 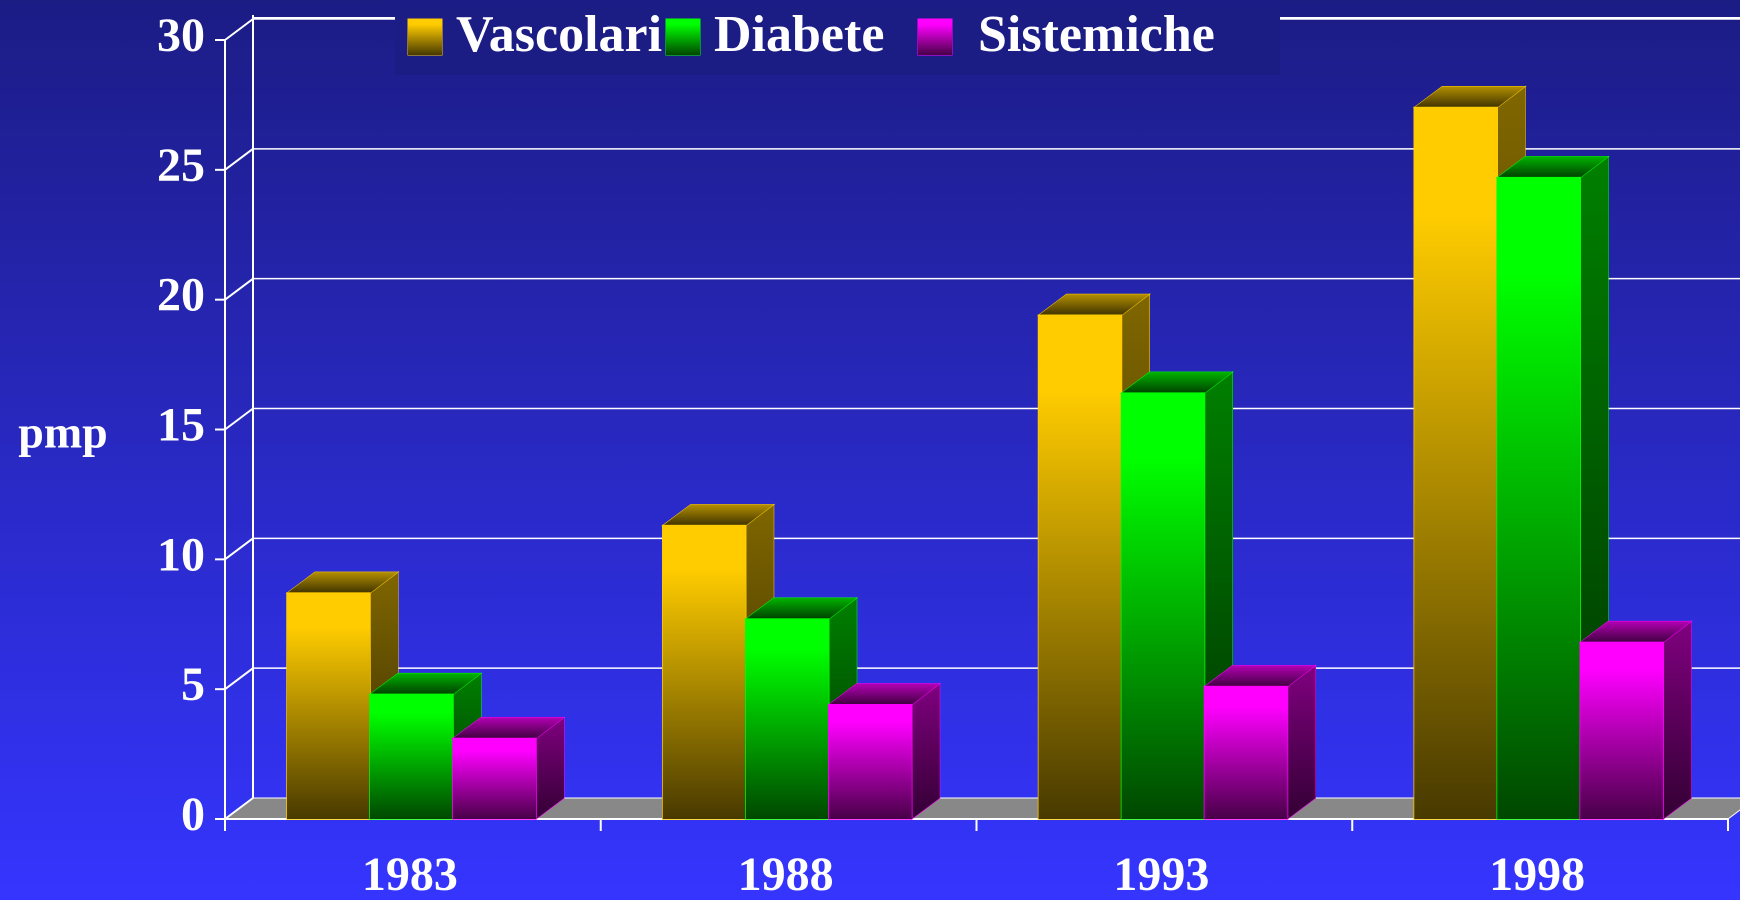 What do you see at coordinates (786, 874) in the screenshot?
I see `x-tick-label: 1988` at bounding box center [786, 874].